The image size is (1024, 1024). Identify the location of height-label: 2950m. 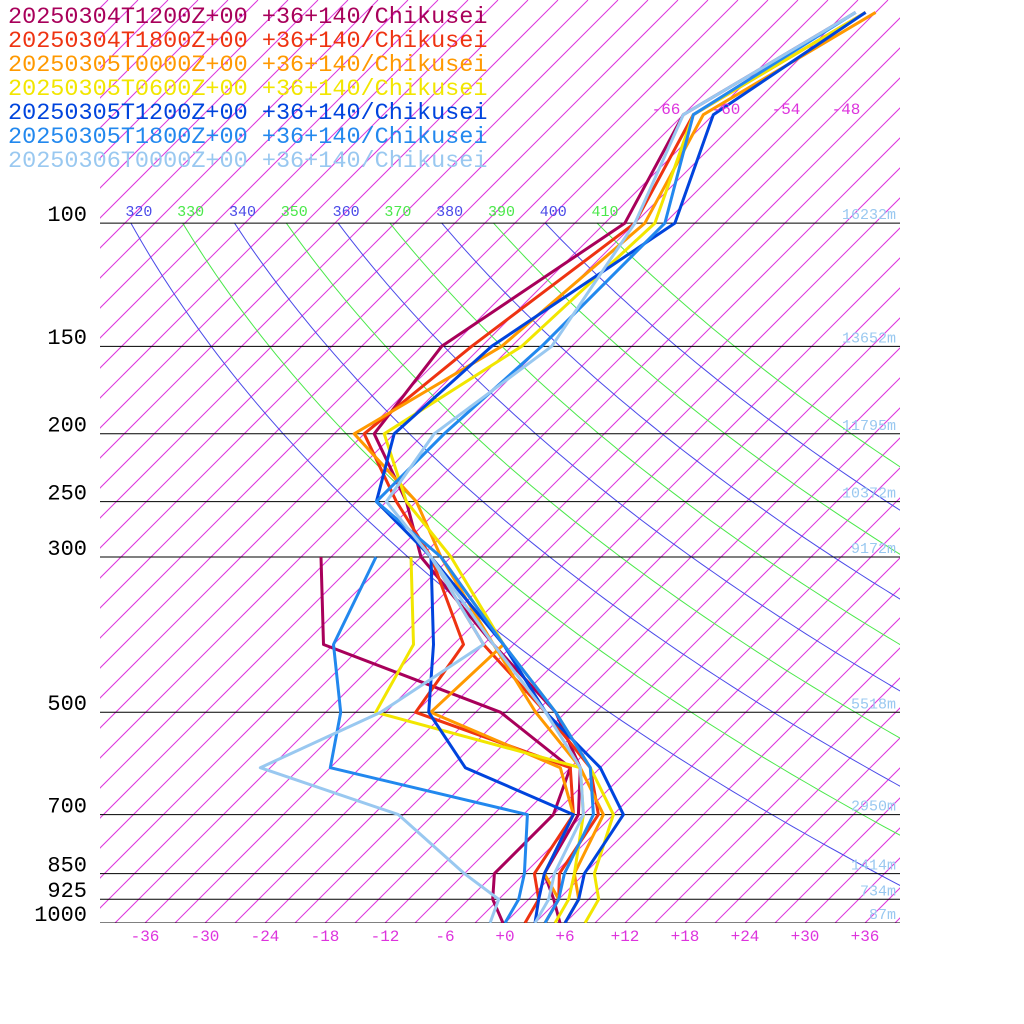
(873, 807).